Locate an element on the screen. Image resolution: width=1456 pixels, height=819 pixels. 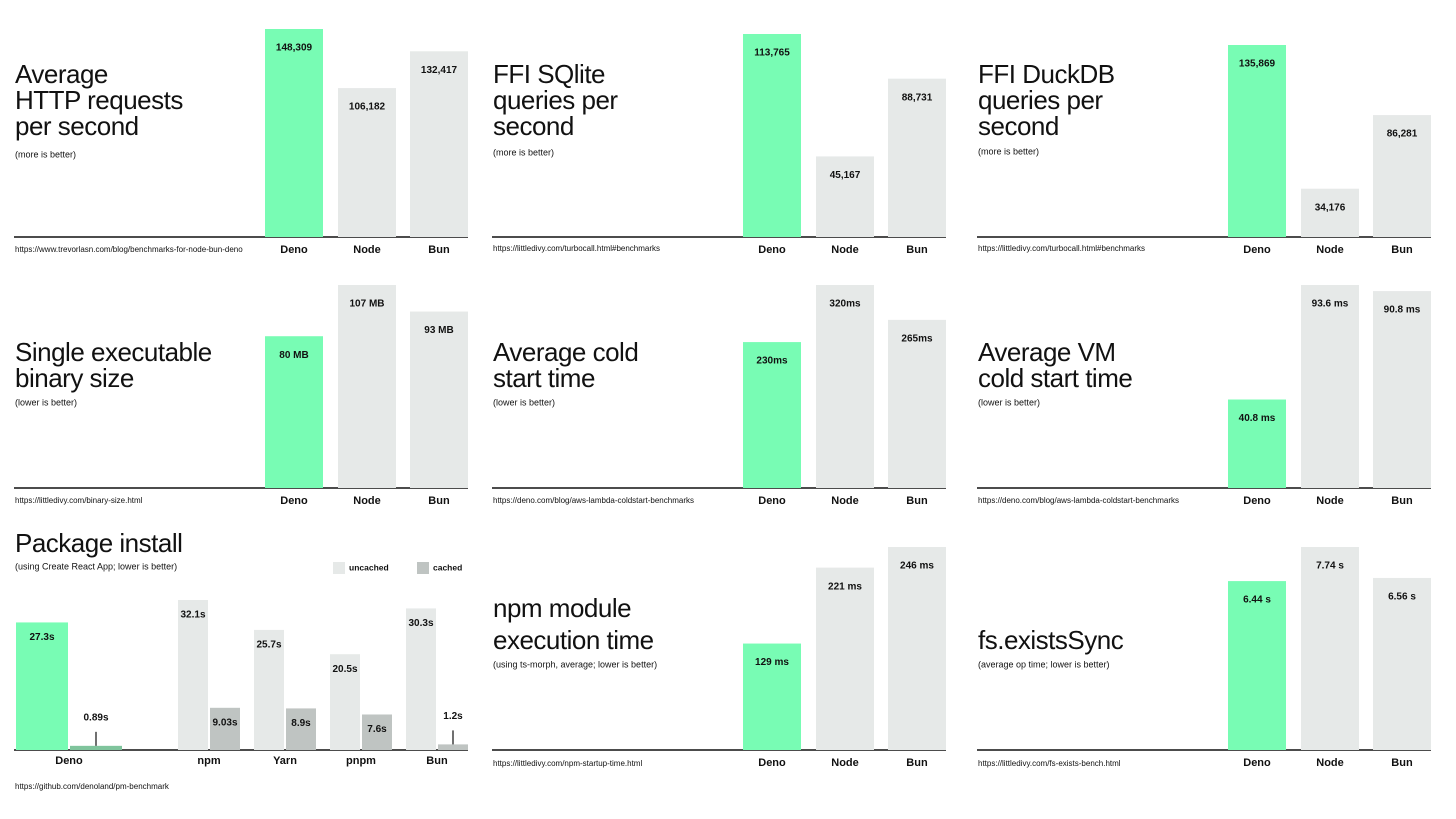
value-label: 113,765 is located at coordinates (772, 53).